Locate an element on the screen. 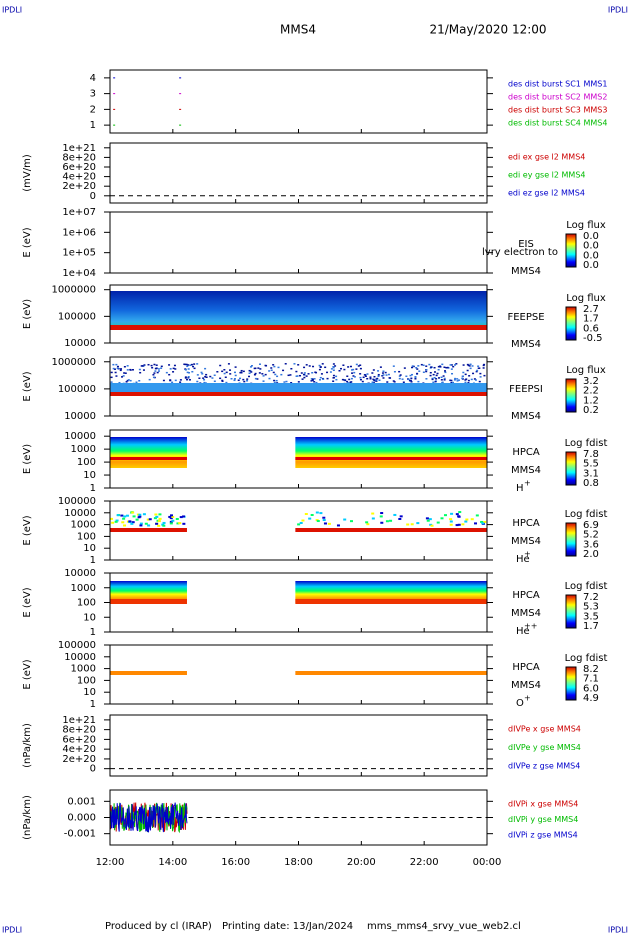 The width and height of the screenshot is (630, 934). note: lvry electron to is located at coordinates (520, 252).